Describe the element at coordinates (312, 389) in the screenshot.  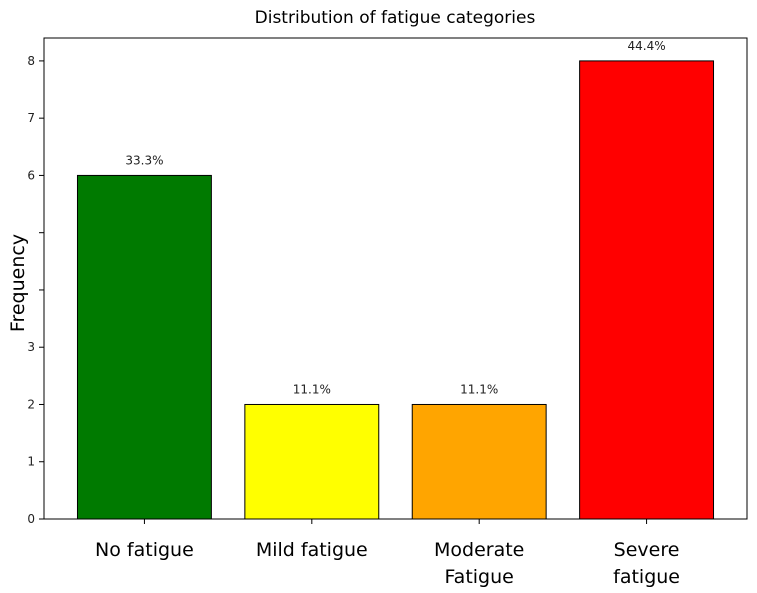
I see `data-label-1: 11.1%` at that location.